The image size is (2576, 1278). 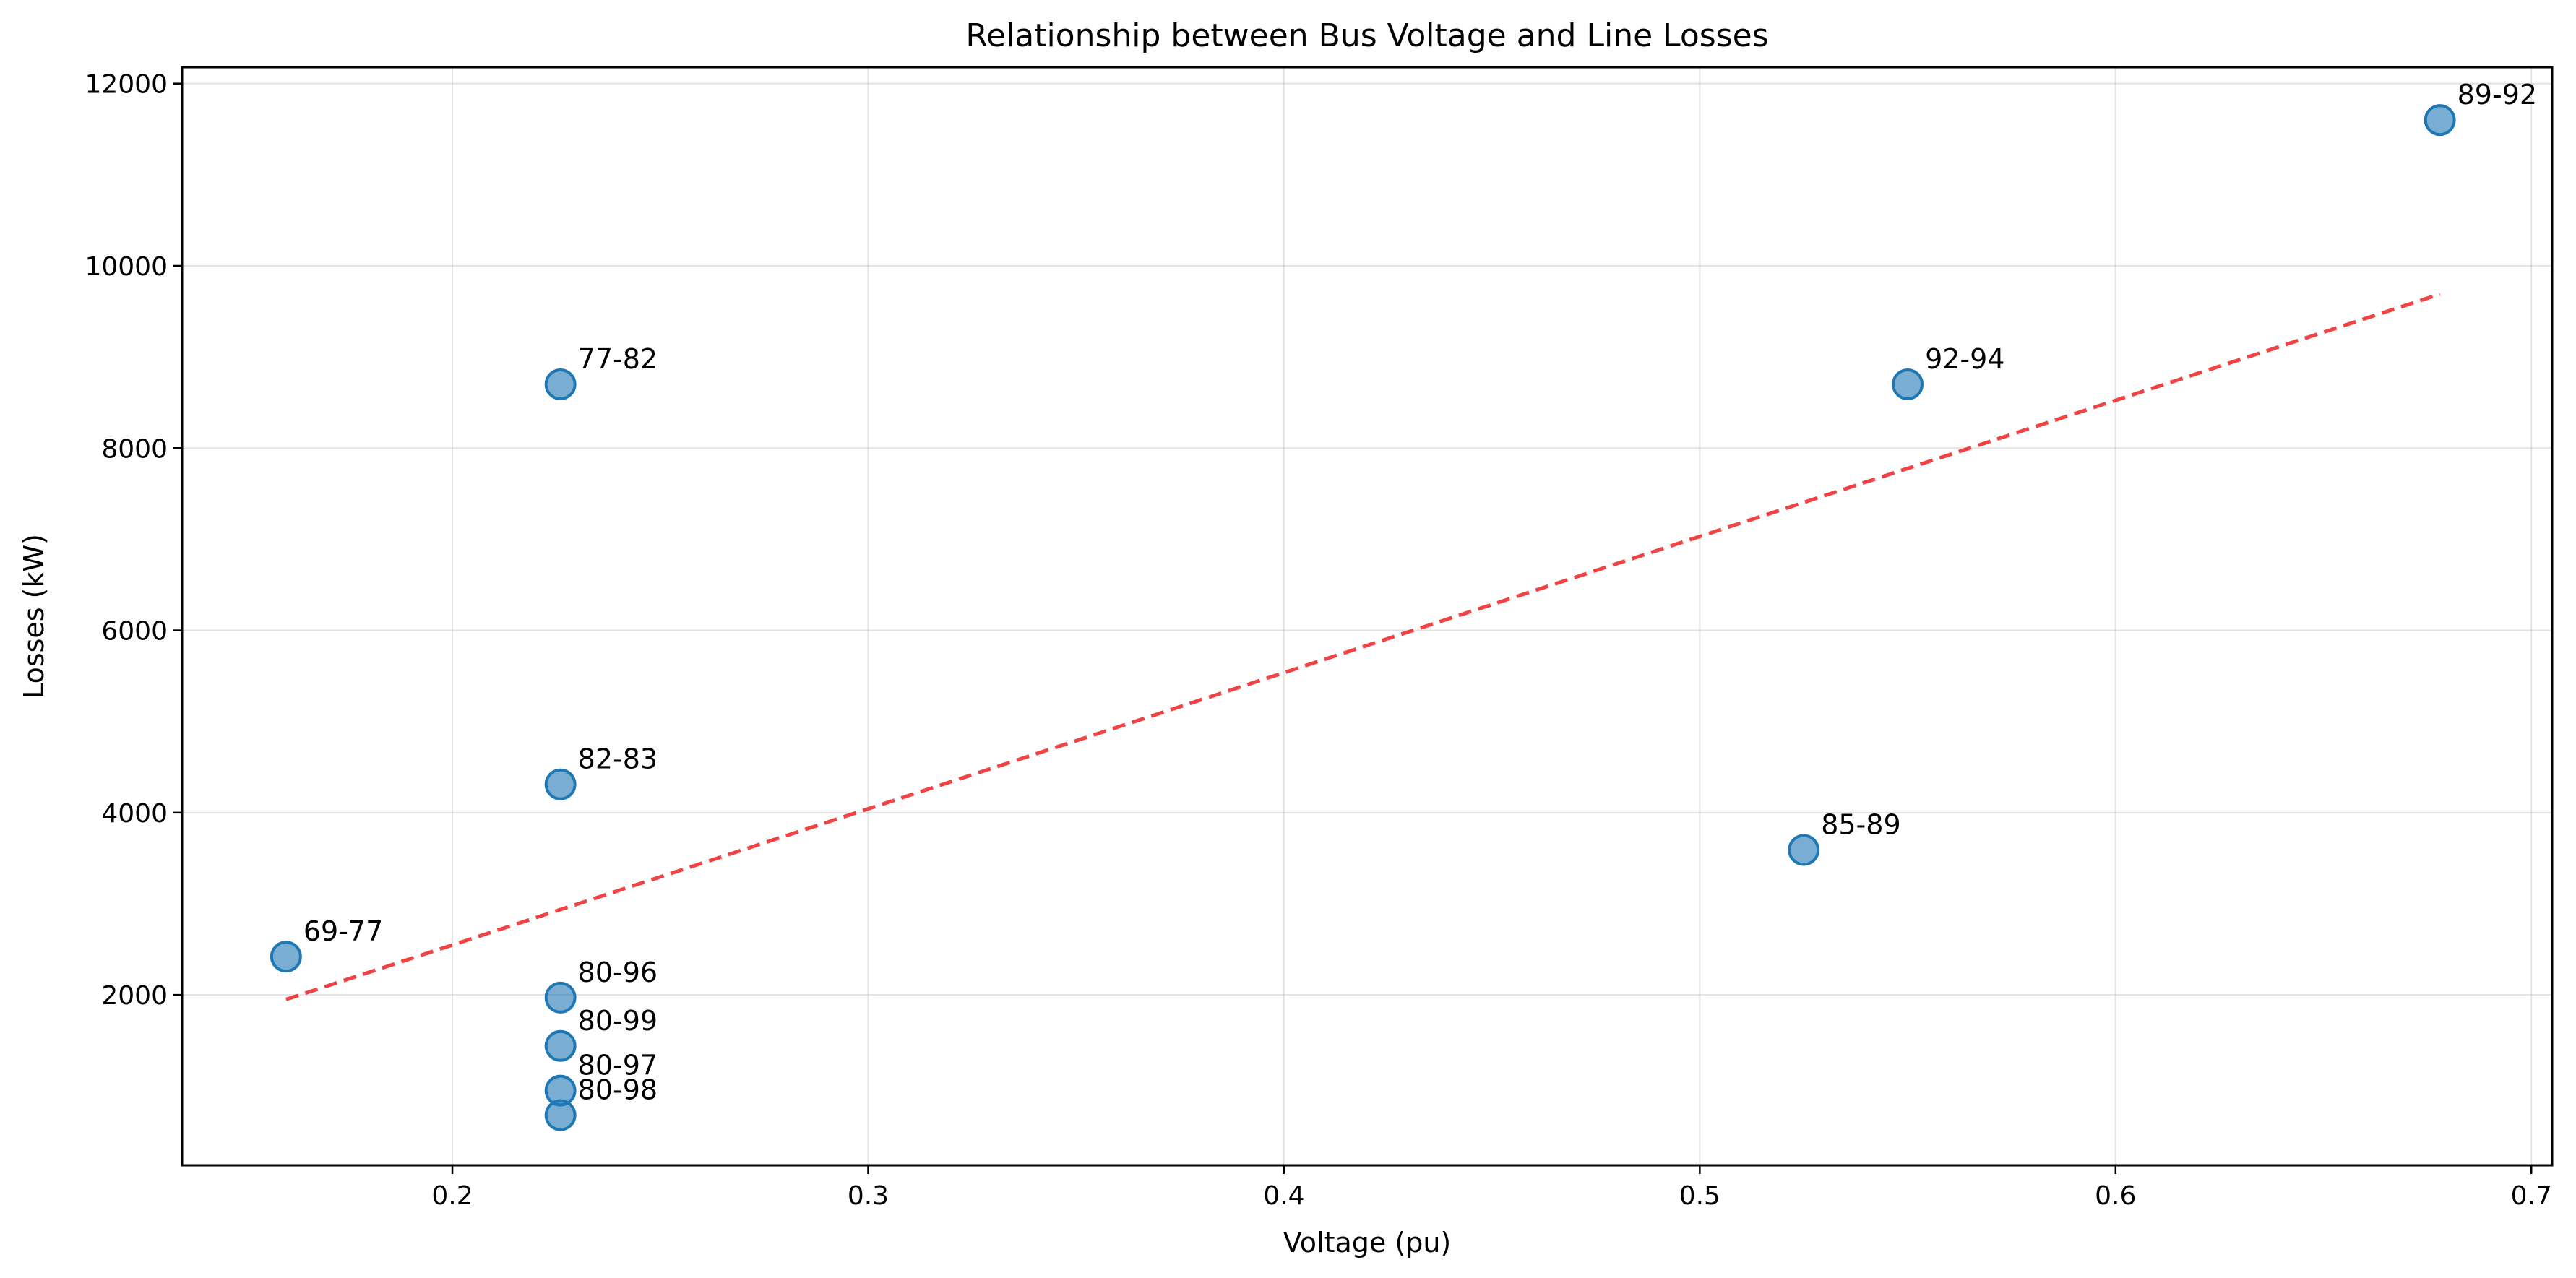 What do you see at coordinates (618, 359) in the screenshot?
I see `point-label: 77-82` at bounding box center [618, 359].